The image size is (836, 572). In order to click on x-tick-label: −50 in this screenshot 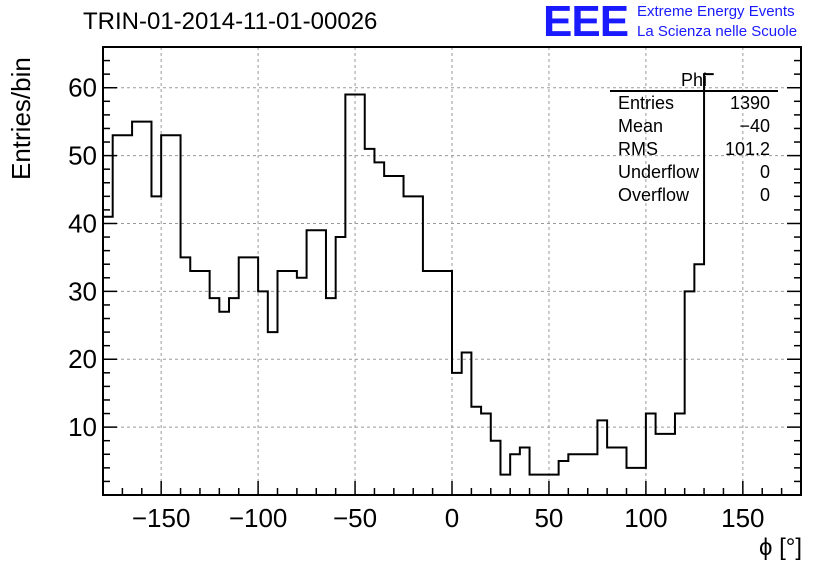, I will do `click(355, 518)`.